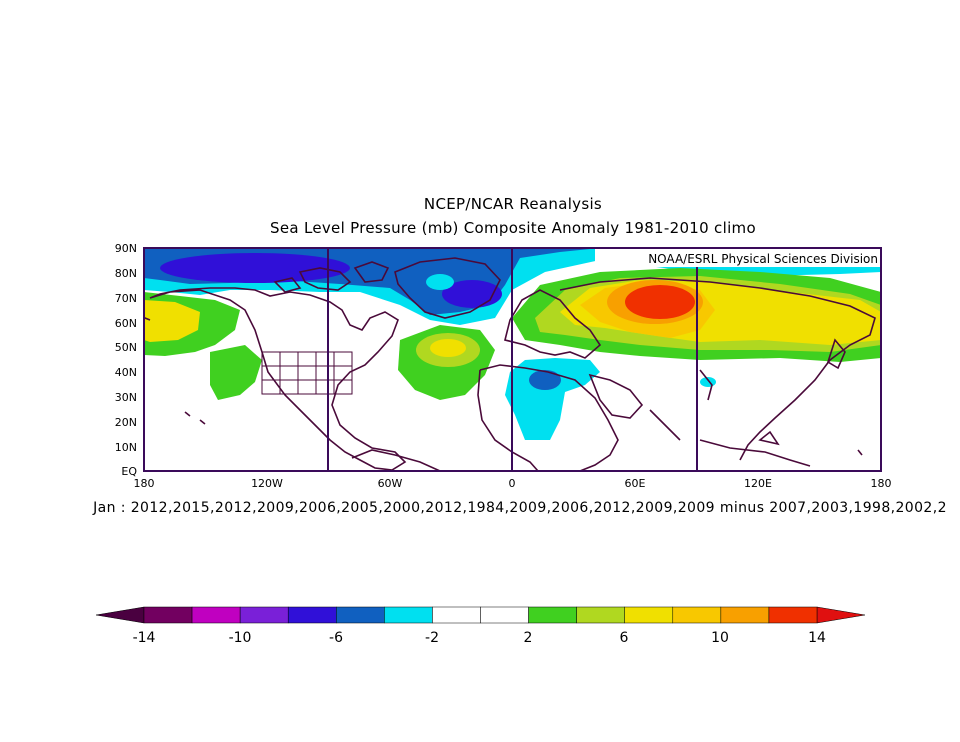 This screenshot has height=742, width=960. I want to click on chart-title: NCEP/NCAR Reanalysis, so click(513, 204).